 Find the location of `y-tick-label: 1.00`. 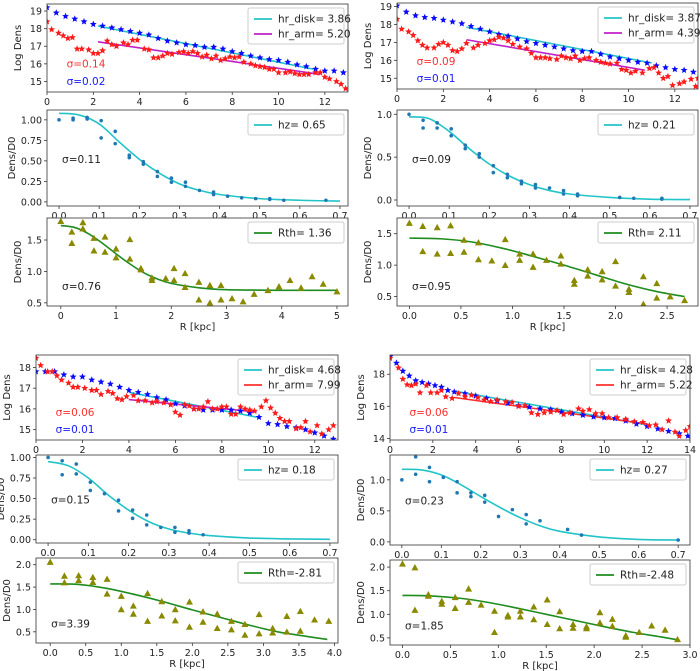

y-tick-label: 1.00 is located at coordinates (31, 120).